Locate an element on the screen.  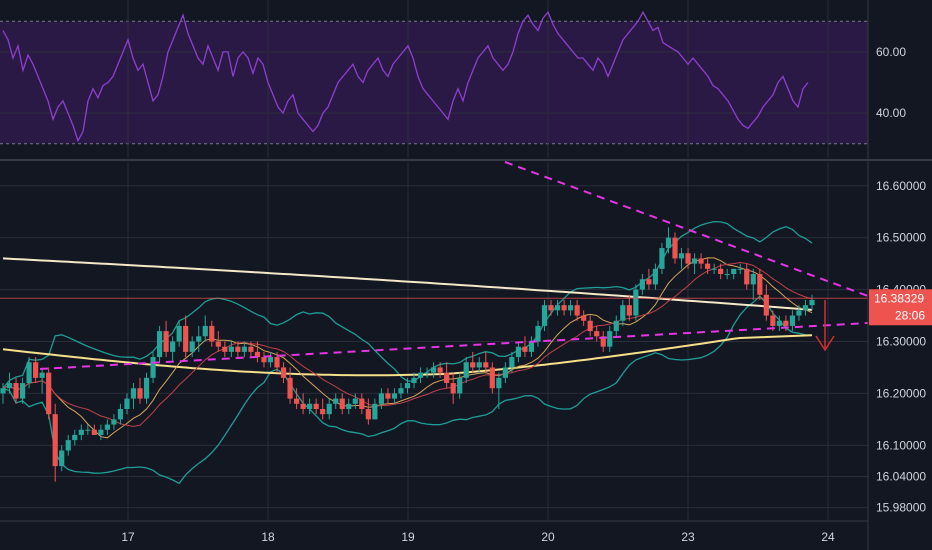
price-tick-label: 16.04000 is located at coordinates (901, 476).